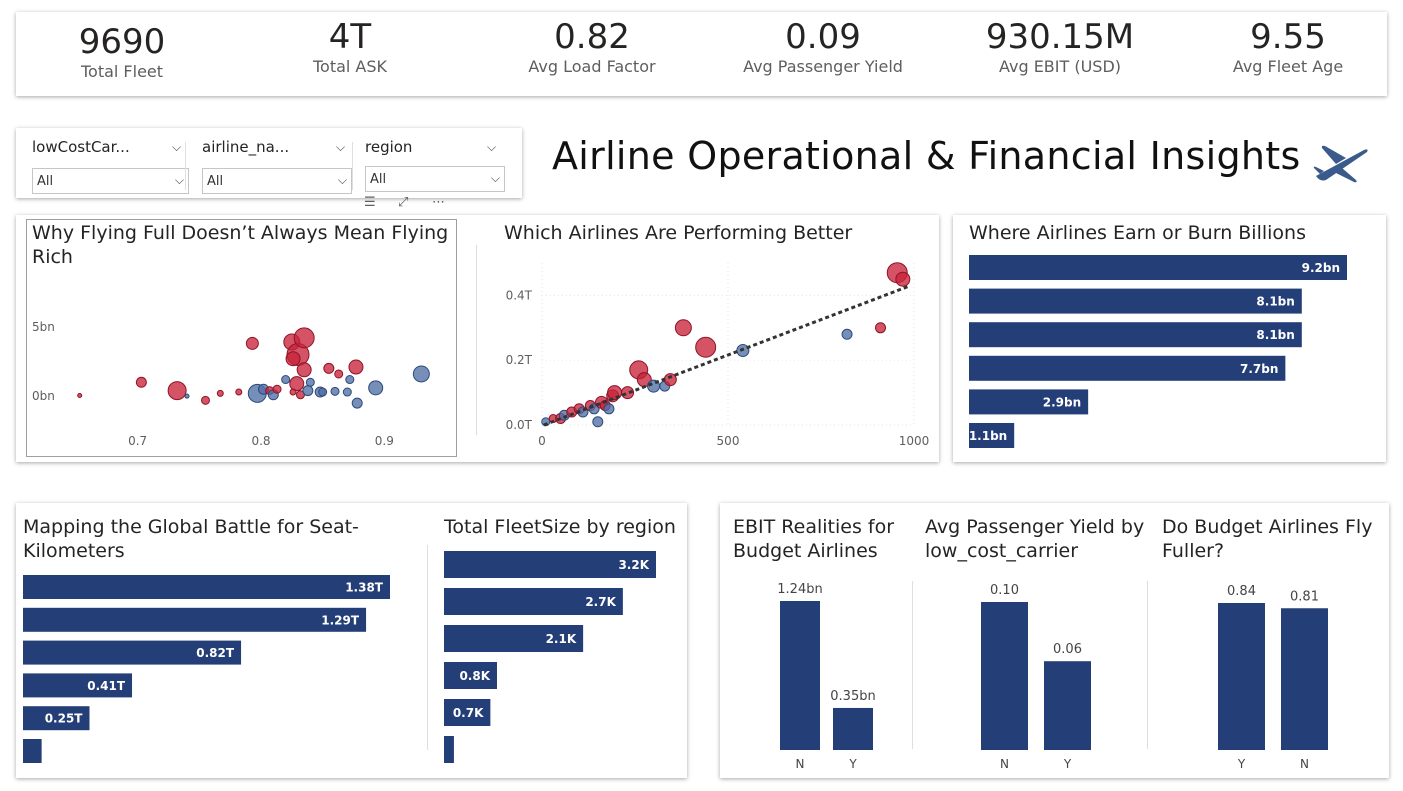 Image resolution: width=1403 pixels, height=791 pixels. I want to click on focus-mode-icon: ⤢, so click(403, 202).